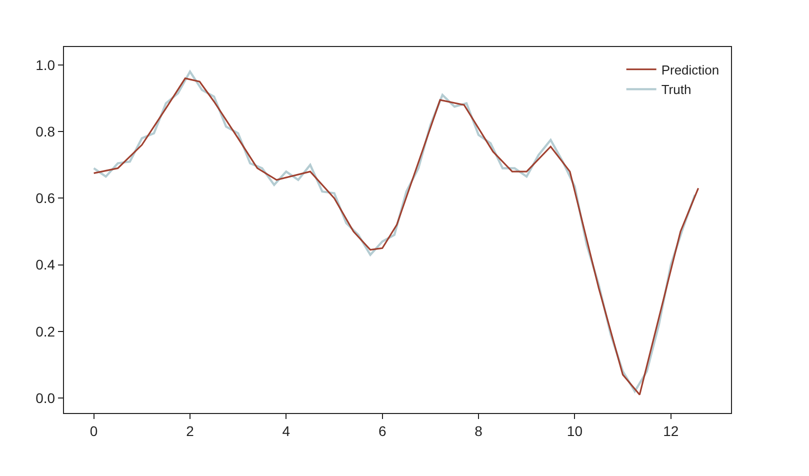 The width and height of the screenshot is (809, 476). Describe the element at coordinates (382, 430) in the screenshot. I see `x-tick-label: 6` at that location.